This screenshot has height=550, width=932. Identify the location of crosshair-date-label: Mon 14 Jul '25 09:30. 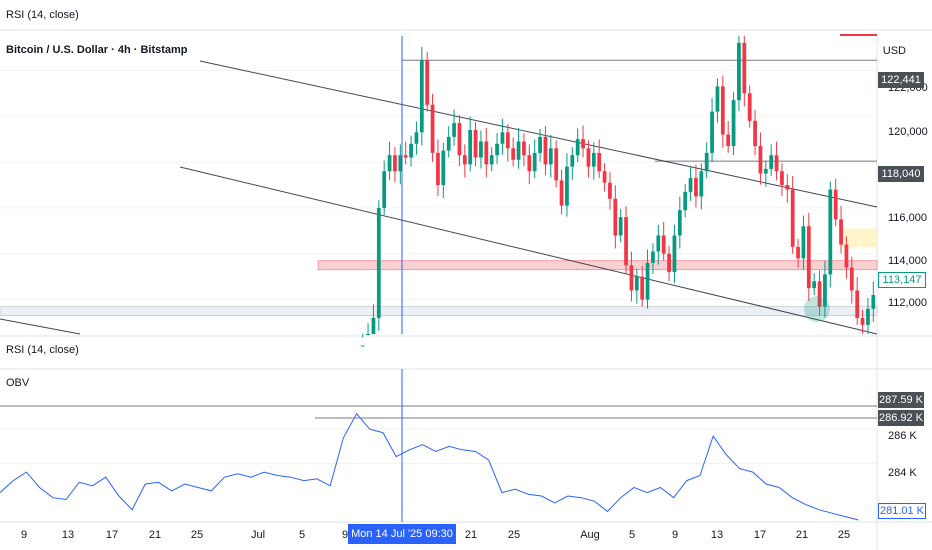
(402, 534).